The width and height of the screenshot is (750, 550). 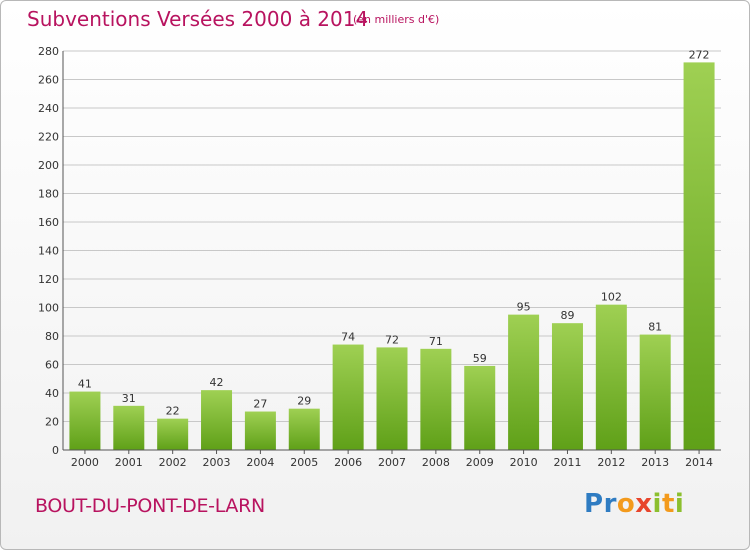 I want to click on x-tick-label: 2001, so click(x=129, y=462).